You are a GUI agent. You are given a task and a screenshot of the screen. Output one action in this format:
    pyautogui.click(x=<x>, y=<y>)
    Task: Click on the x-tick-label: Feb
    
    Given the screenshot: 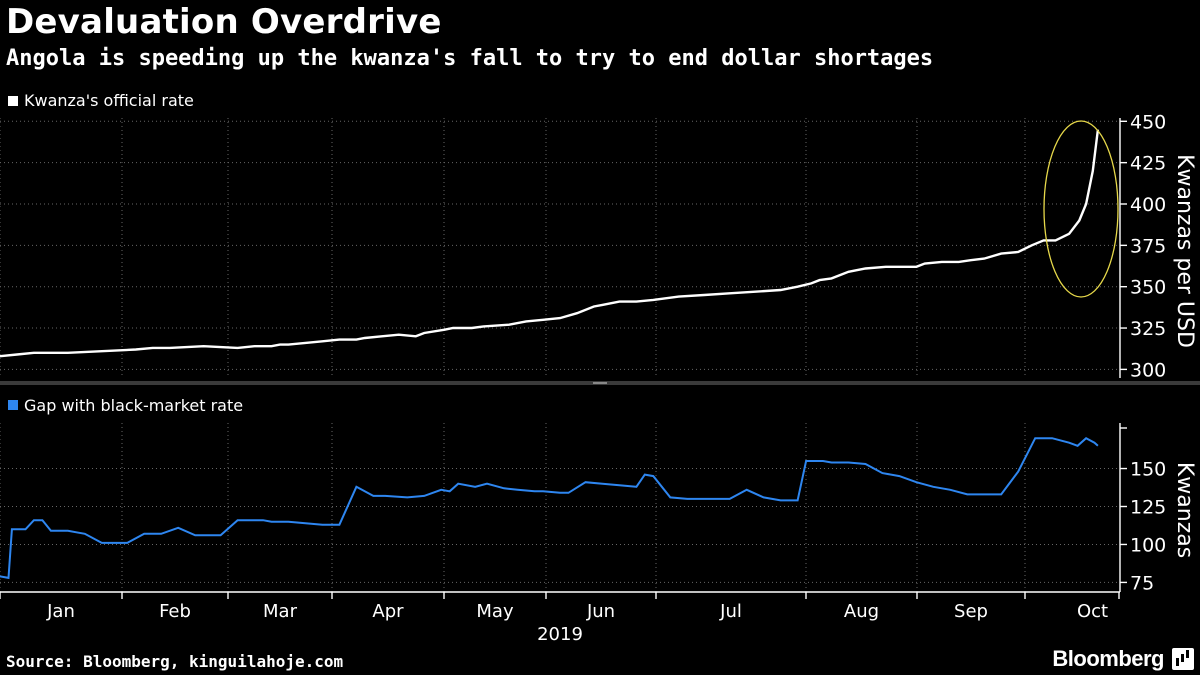 What is the action you would take?
    pyautogui.click(x=175, y=611)
    